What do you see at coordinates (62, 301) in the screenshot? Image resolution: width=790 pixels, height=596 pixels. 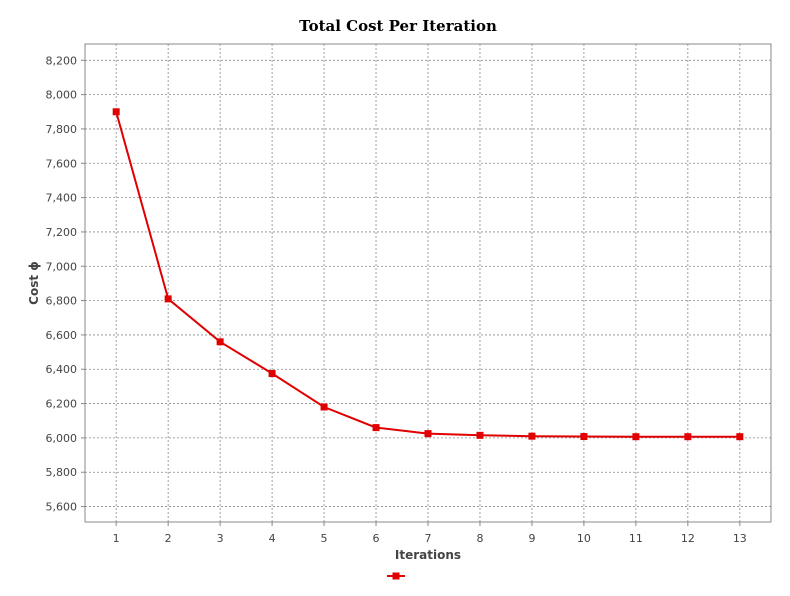 I see `y-tick-label: 6,800` at bounding box center [62, 301].